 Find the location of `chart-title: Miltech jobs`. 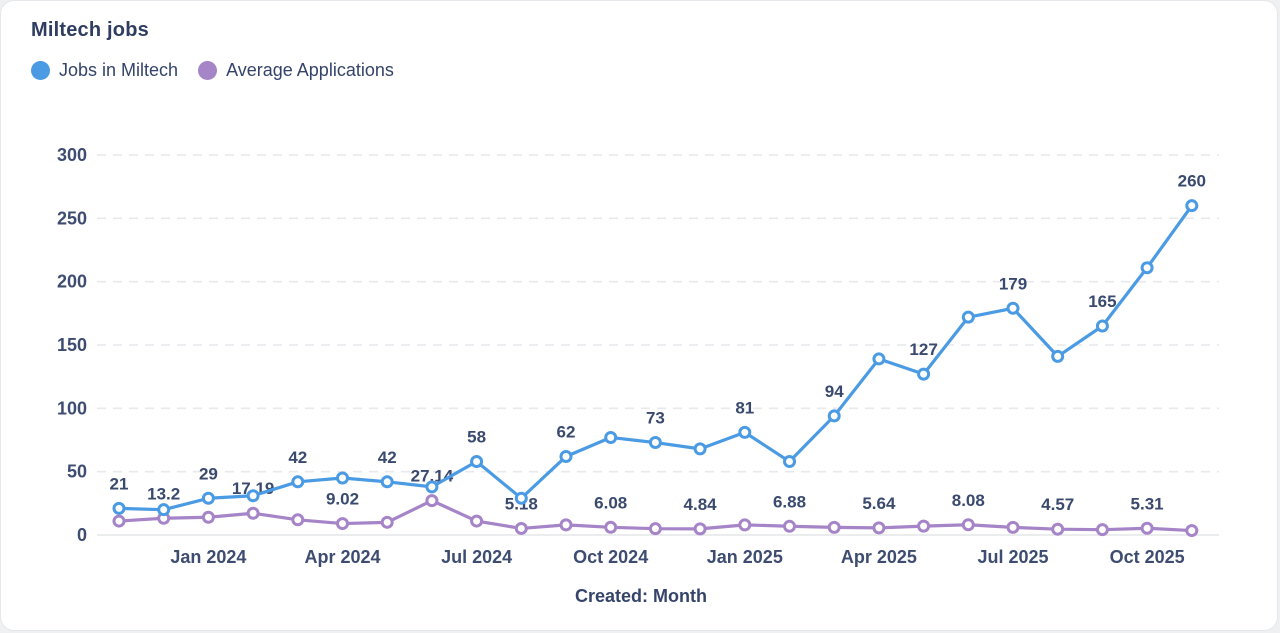

chart-title: Miltech jobs is located at coordinates (90, 30).